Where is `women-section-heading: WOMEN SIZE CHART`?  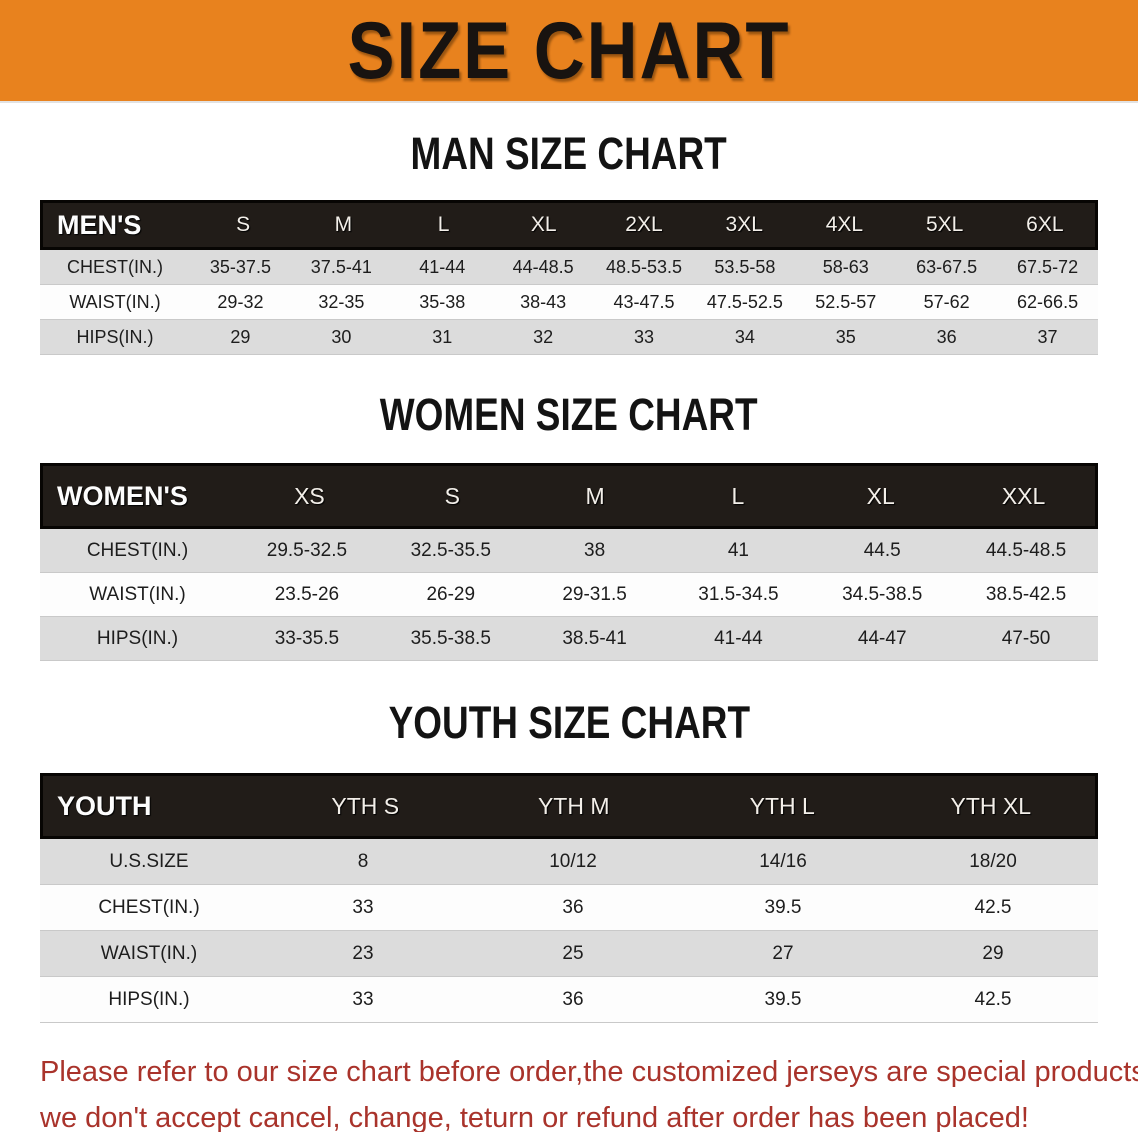
women-section-heading: WOMEN SIZE CHART is located at coordinates (569, 409).